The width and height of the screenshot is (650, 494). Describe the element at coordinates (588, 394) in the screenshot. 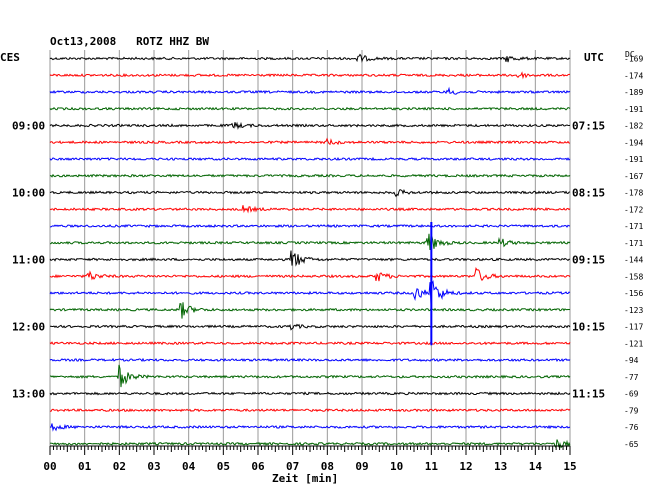

I see `right-time-label: 11:15` at that location.